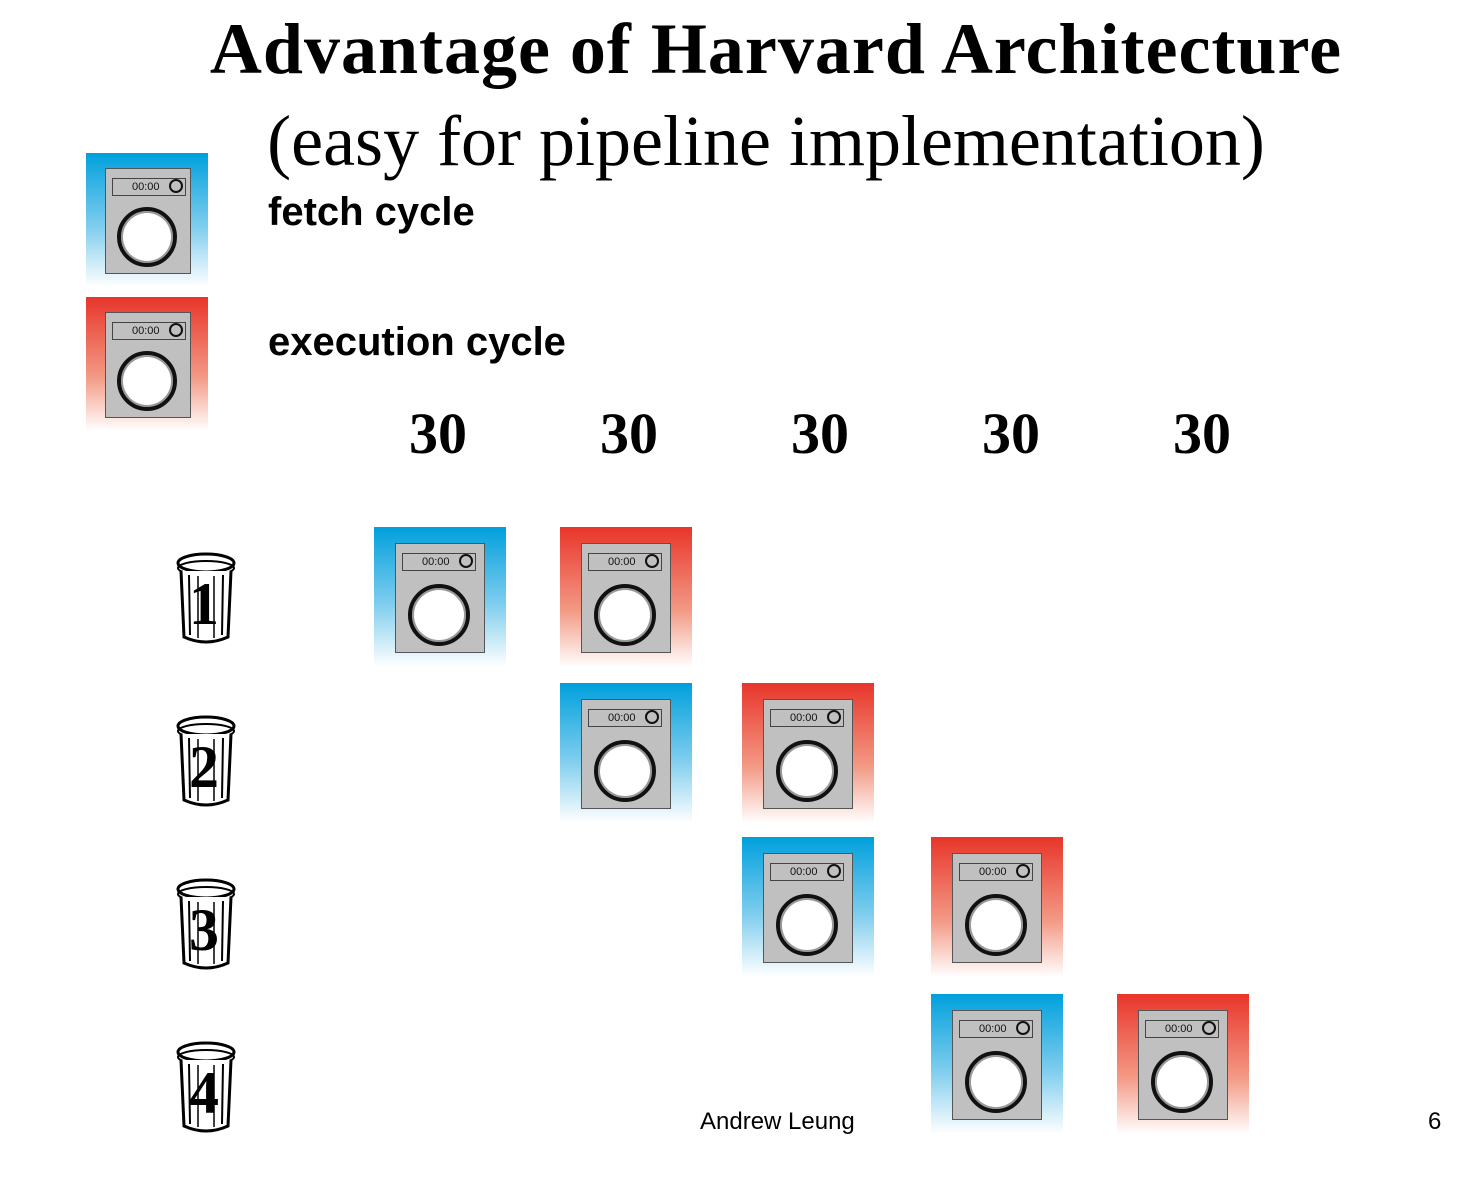  What do you see at coordinates (371, 212) in the screenshot?
I see `legend-fetch-label: fetch cycle` at bounding box center [371, 212].